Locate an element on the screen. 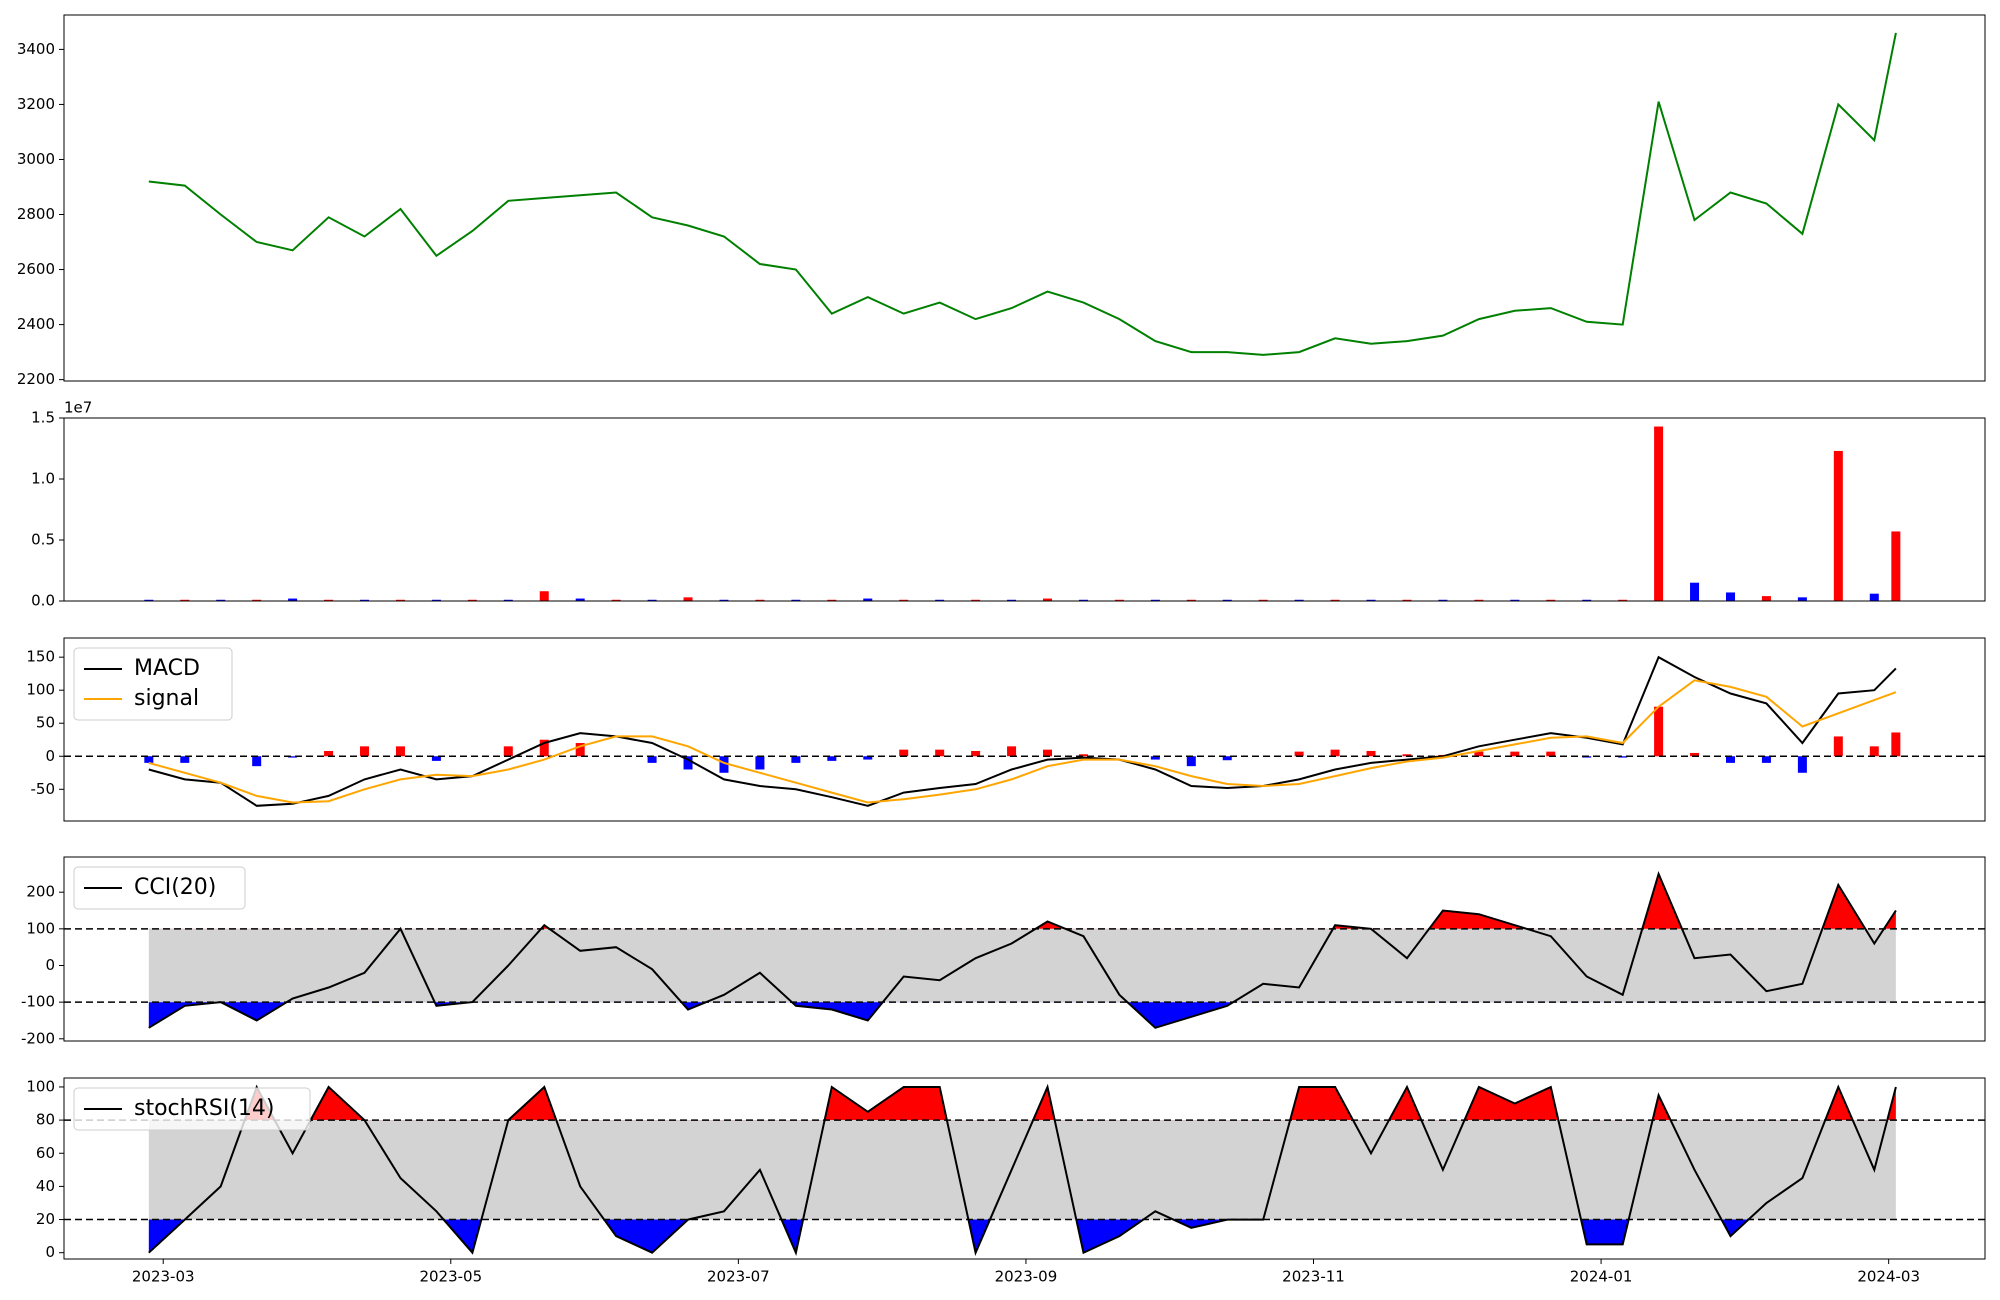 This screenshot has height=1300, width=2000. y-tick-label: 20 is located at coordinates (45, 1219).